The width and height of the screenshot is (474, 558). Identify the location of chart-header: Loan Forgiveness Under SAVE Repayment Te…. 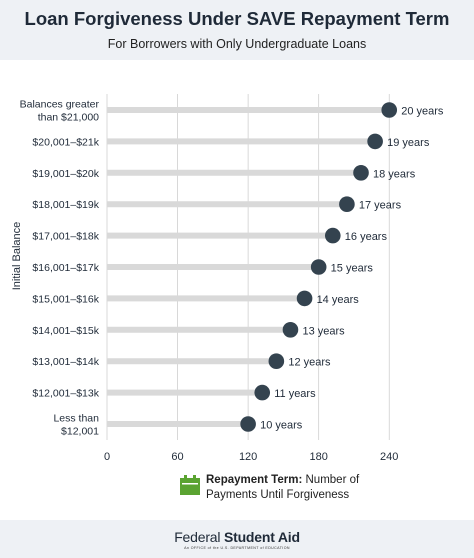
(237, 30).